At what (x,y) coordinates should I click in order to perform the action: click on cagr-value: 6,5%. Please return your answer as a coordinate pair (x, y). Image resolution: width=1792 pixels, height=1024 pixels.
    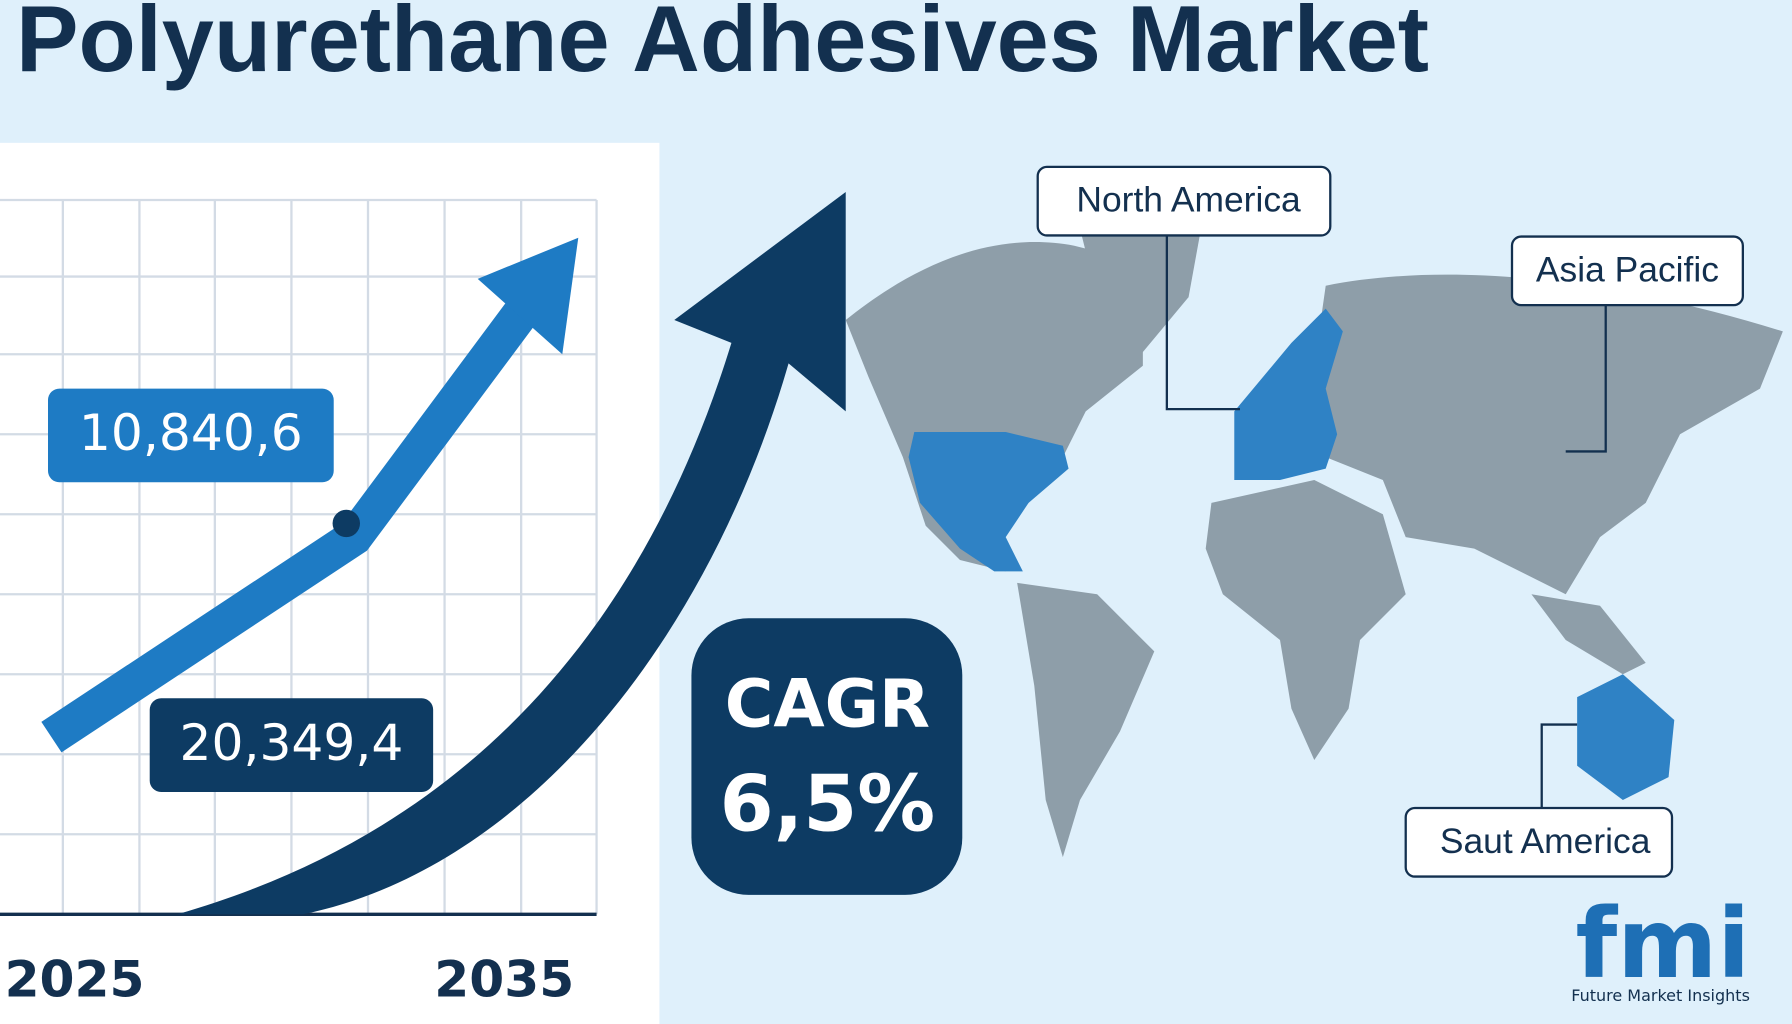
    Looking at the image, I should click on (828, 805).